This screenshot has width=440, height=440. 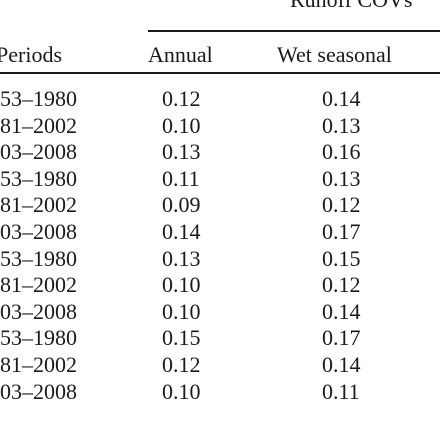 What do you see at coordinates (181, 231) in the screenshot?
I see `annual-cov-cell: 0.14` at bounding box center [181, 231].